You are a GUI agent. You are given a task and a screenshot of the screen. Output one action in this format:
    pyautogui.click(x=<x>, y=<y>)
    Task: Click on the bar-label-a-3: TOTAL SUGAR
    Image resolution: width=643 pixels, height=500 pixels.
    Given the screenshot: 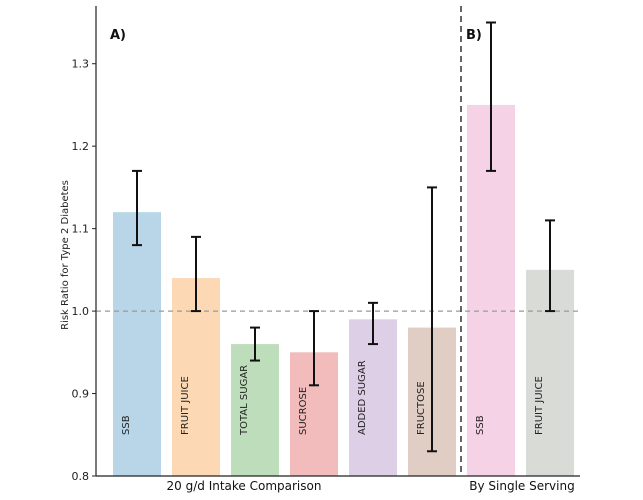 What is the action you would take?
    pyautogui.click(x=244, y=400)
    